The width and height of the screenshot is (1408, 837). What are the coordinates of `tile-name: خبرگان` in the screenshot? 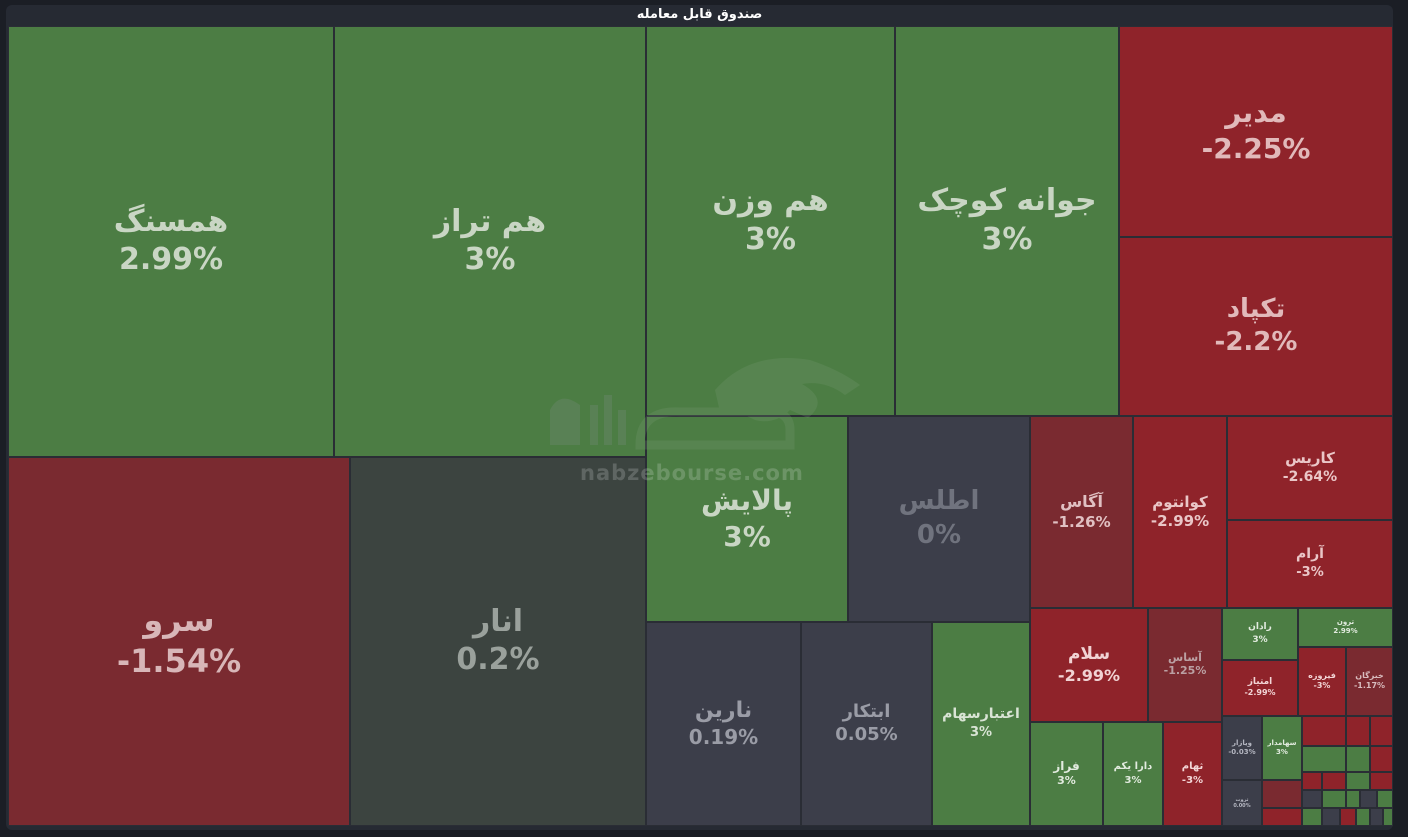 It's located at (1369, 676).